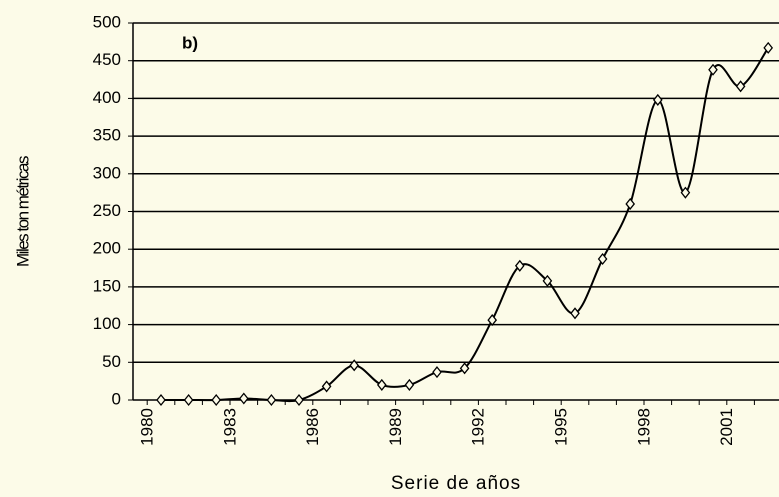 This screenshot has height=497, width=779. Describe the element at coordinates (190, 42) in the screenshot. I see `annotation: b)` at that location.